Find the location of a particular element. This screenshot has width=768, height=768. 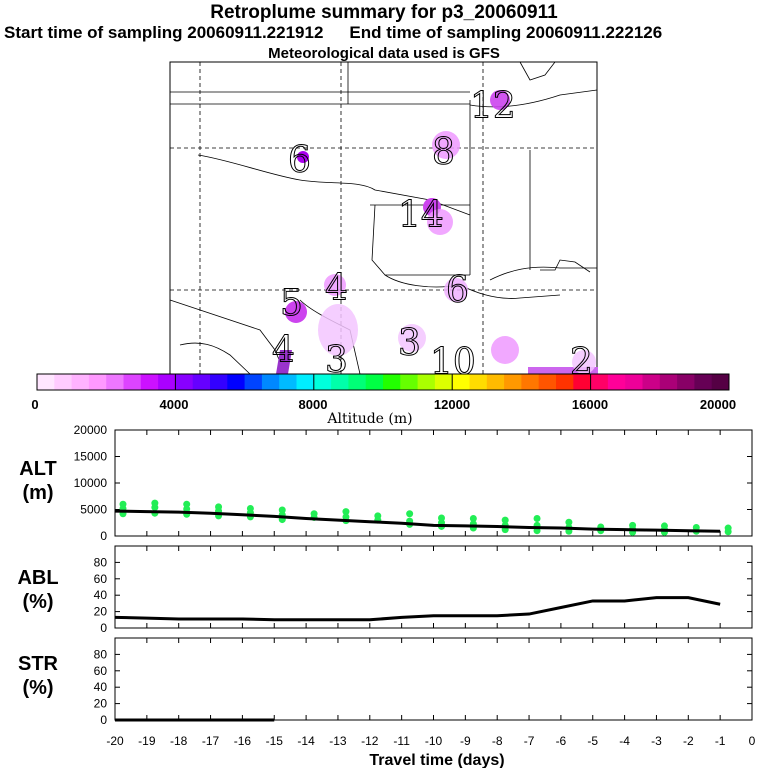

altitude-colorbar is located at coordinates (383, 382).